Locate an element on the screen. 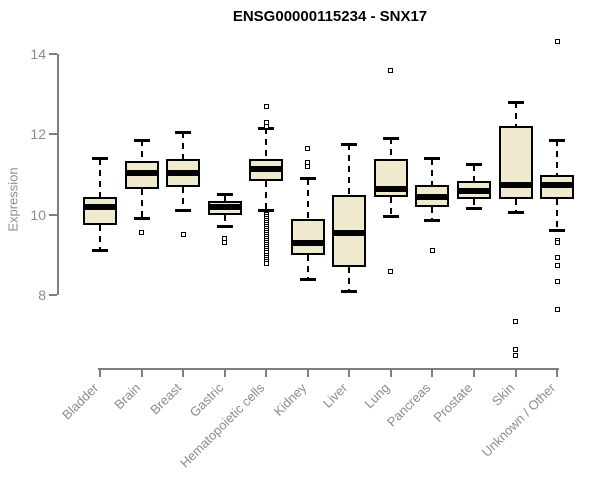  whisker-cap-upper-liver is located at coordinates (349, 144).